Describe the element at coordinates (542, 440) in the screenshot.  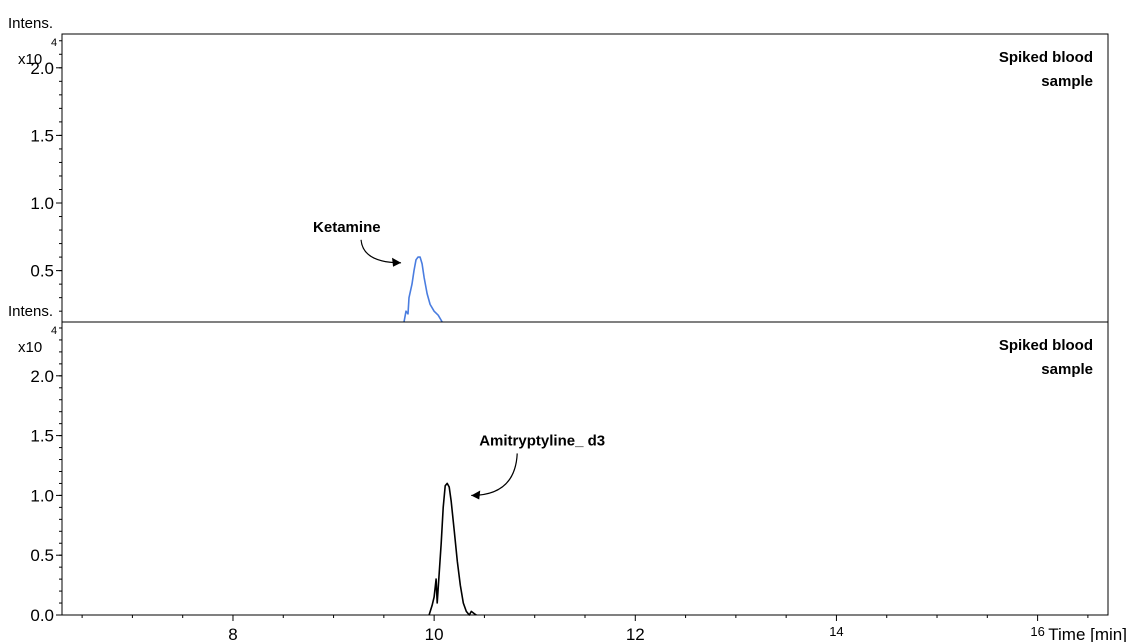
I see `peak-annotation: Amitryptyline_ d3` at that location.